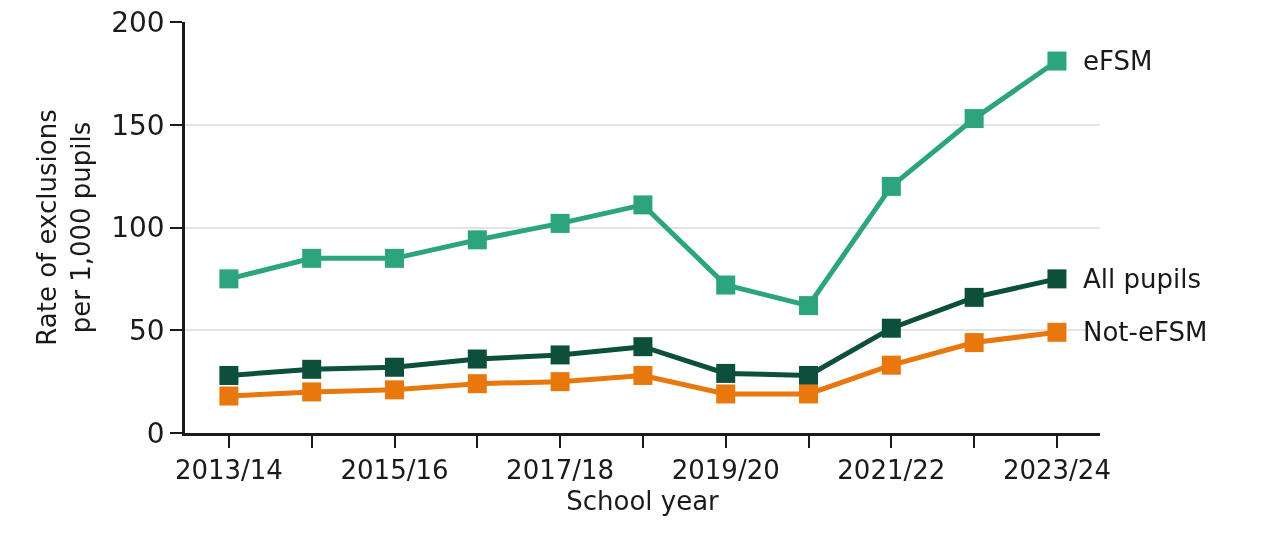 Image resolution: width=1288 pixels, height=535 pixels. What do you see at coordinates (1056, 469) in the screenshot?
I see `x-tick-label: 2023/24` at bounding box center [1056, 469].